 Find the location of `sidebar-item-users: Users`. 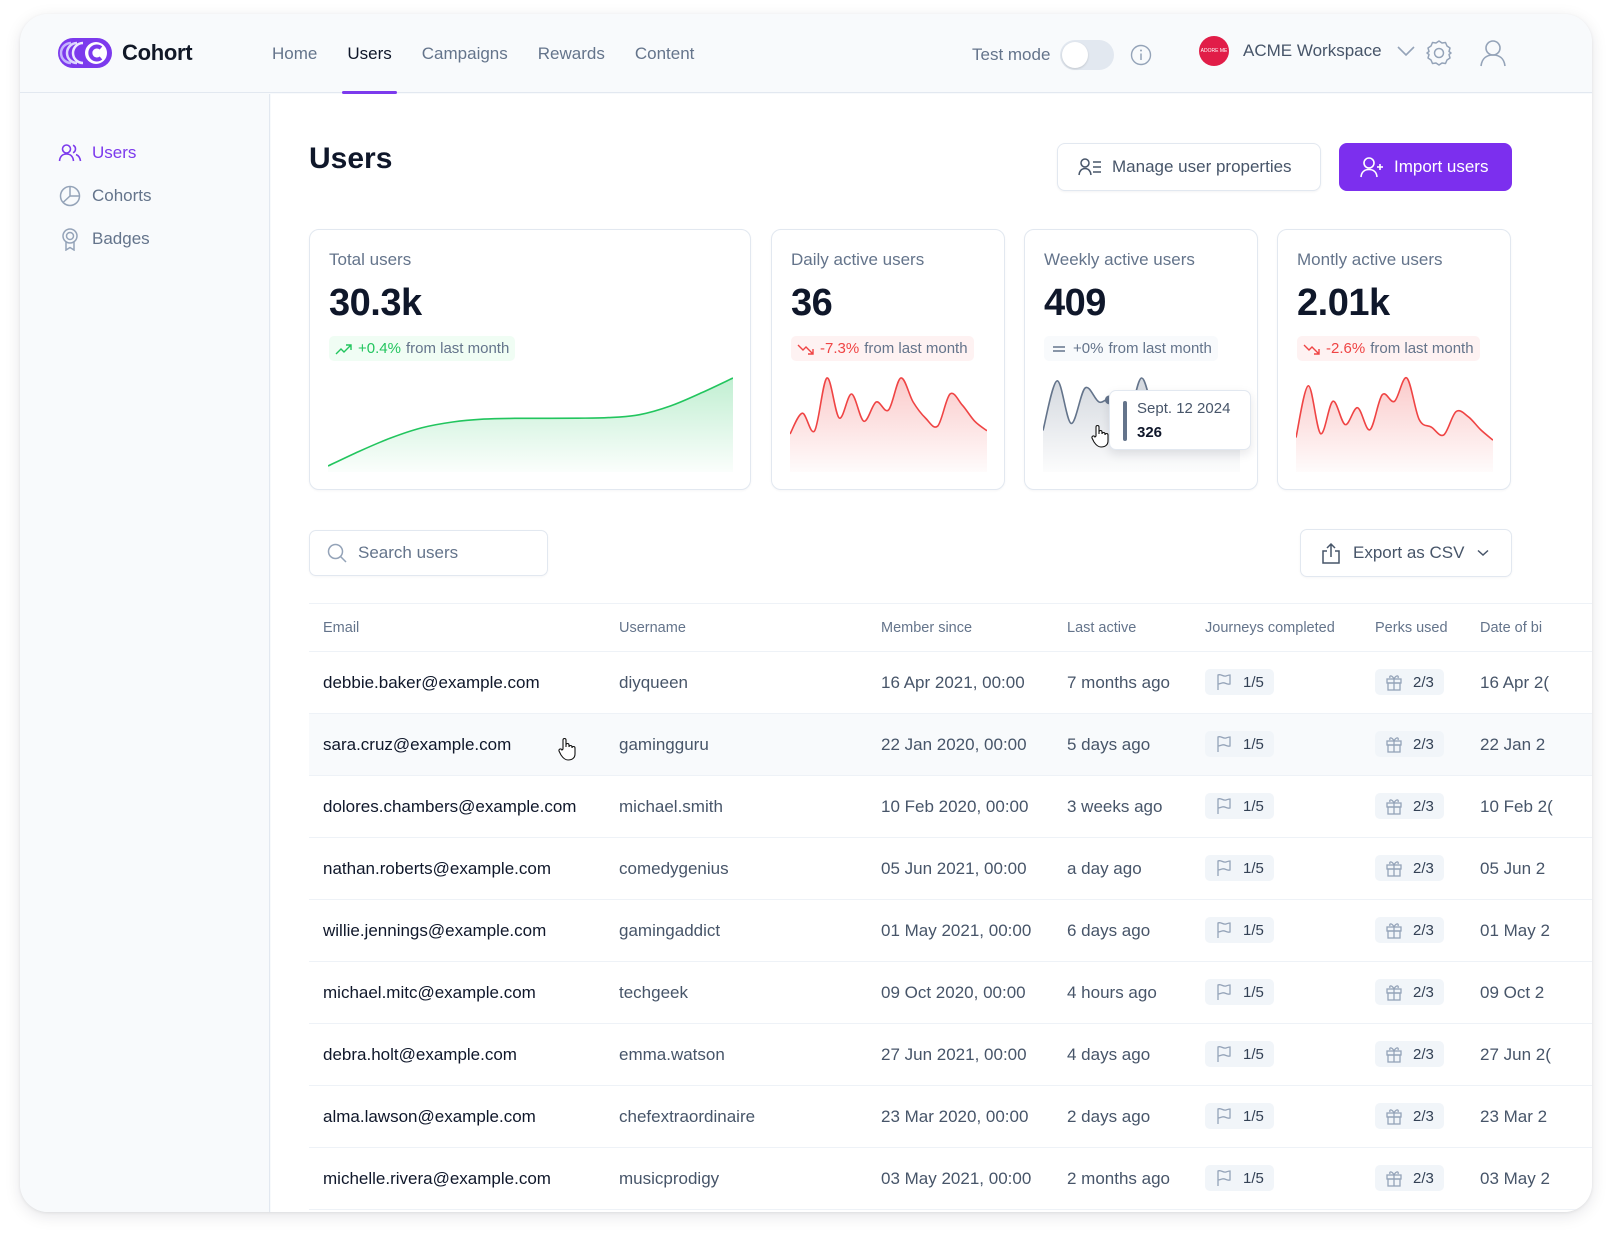

sidebar-item-users: Users is located at coordinates (97, 153).